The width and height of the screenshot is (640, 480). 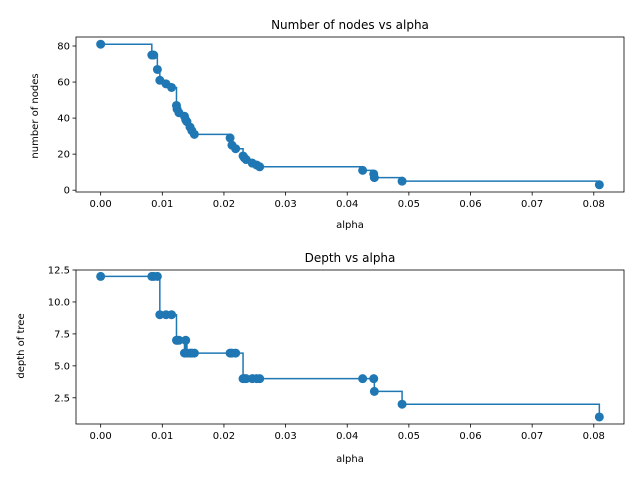 I want to click on y-tick-label: 2.5, so click(x=62, y=398).